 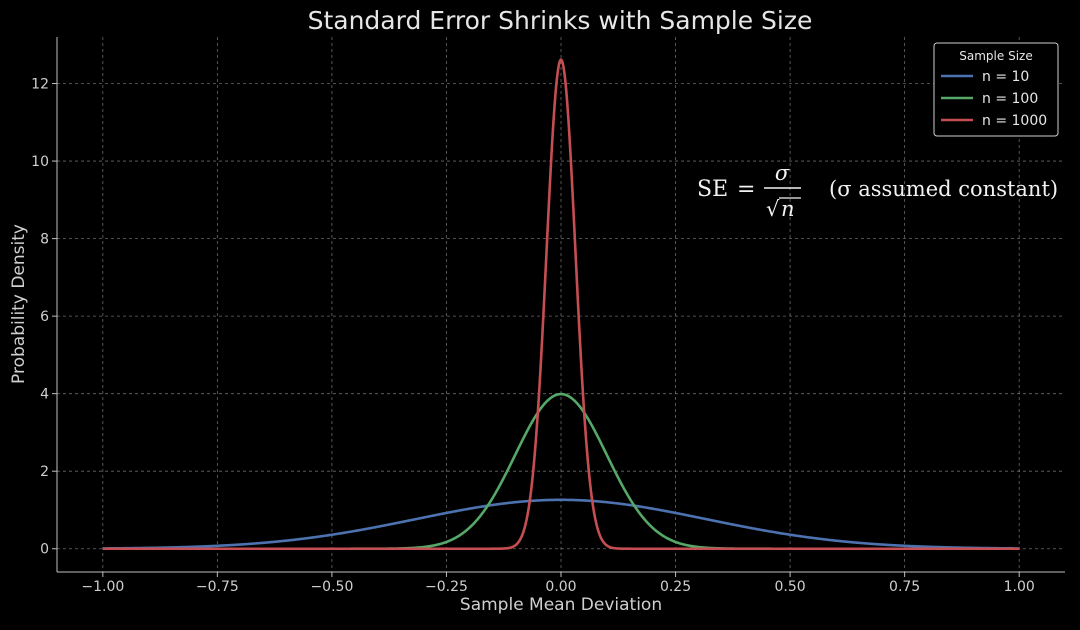 I want to click on y-tick-label: 0, so click(x=44, y=550).